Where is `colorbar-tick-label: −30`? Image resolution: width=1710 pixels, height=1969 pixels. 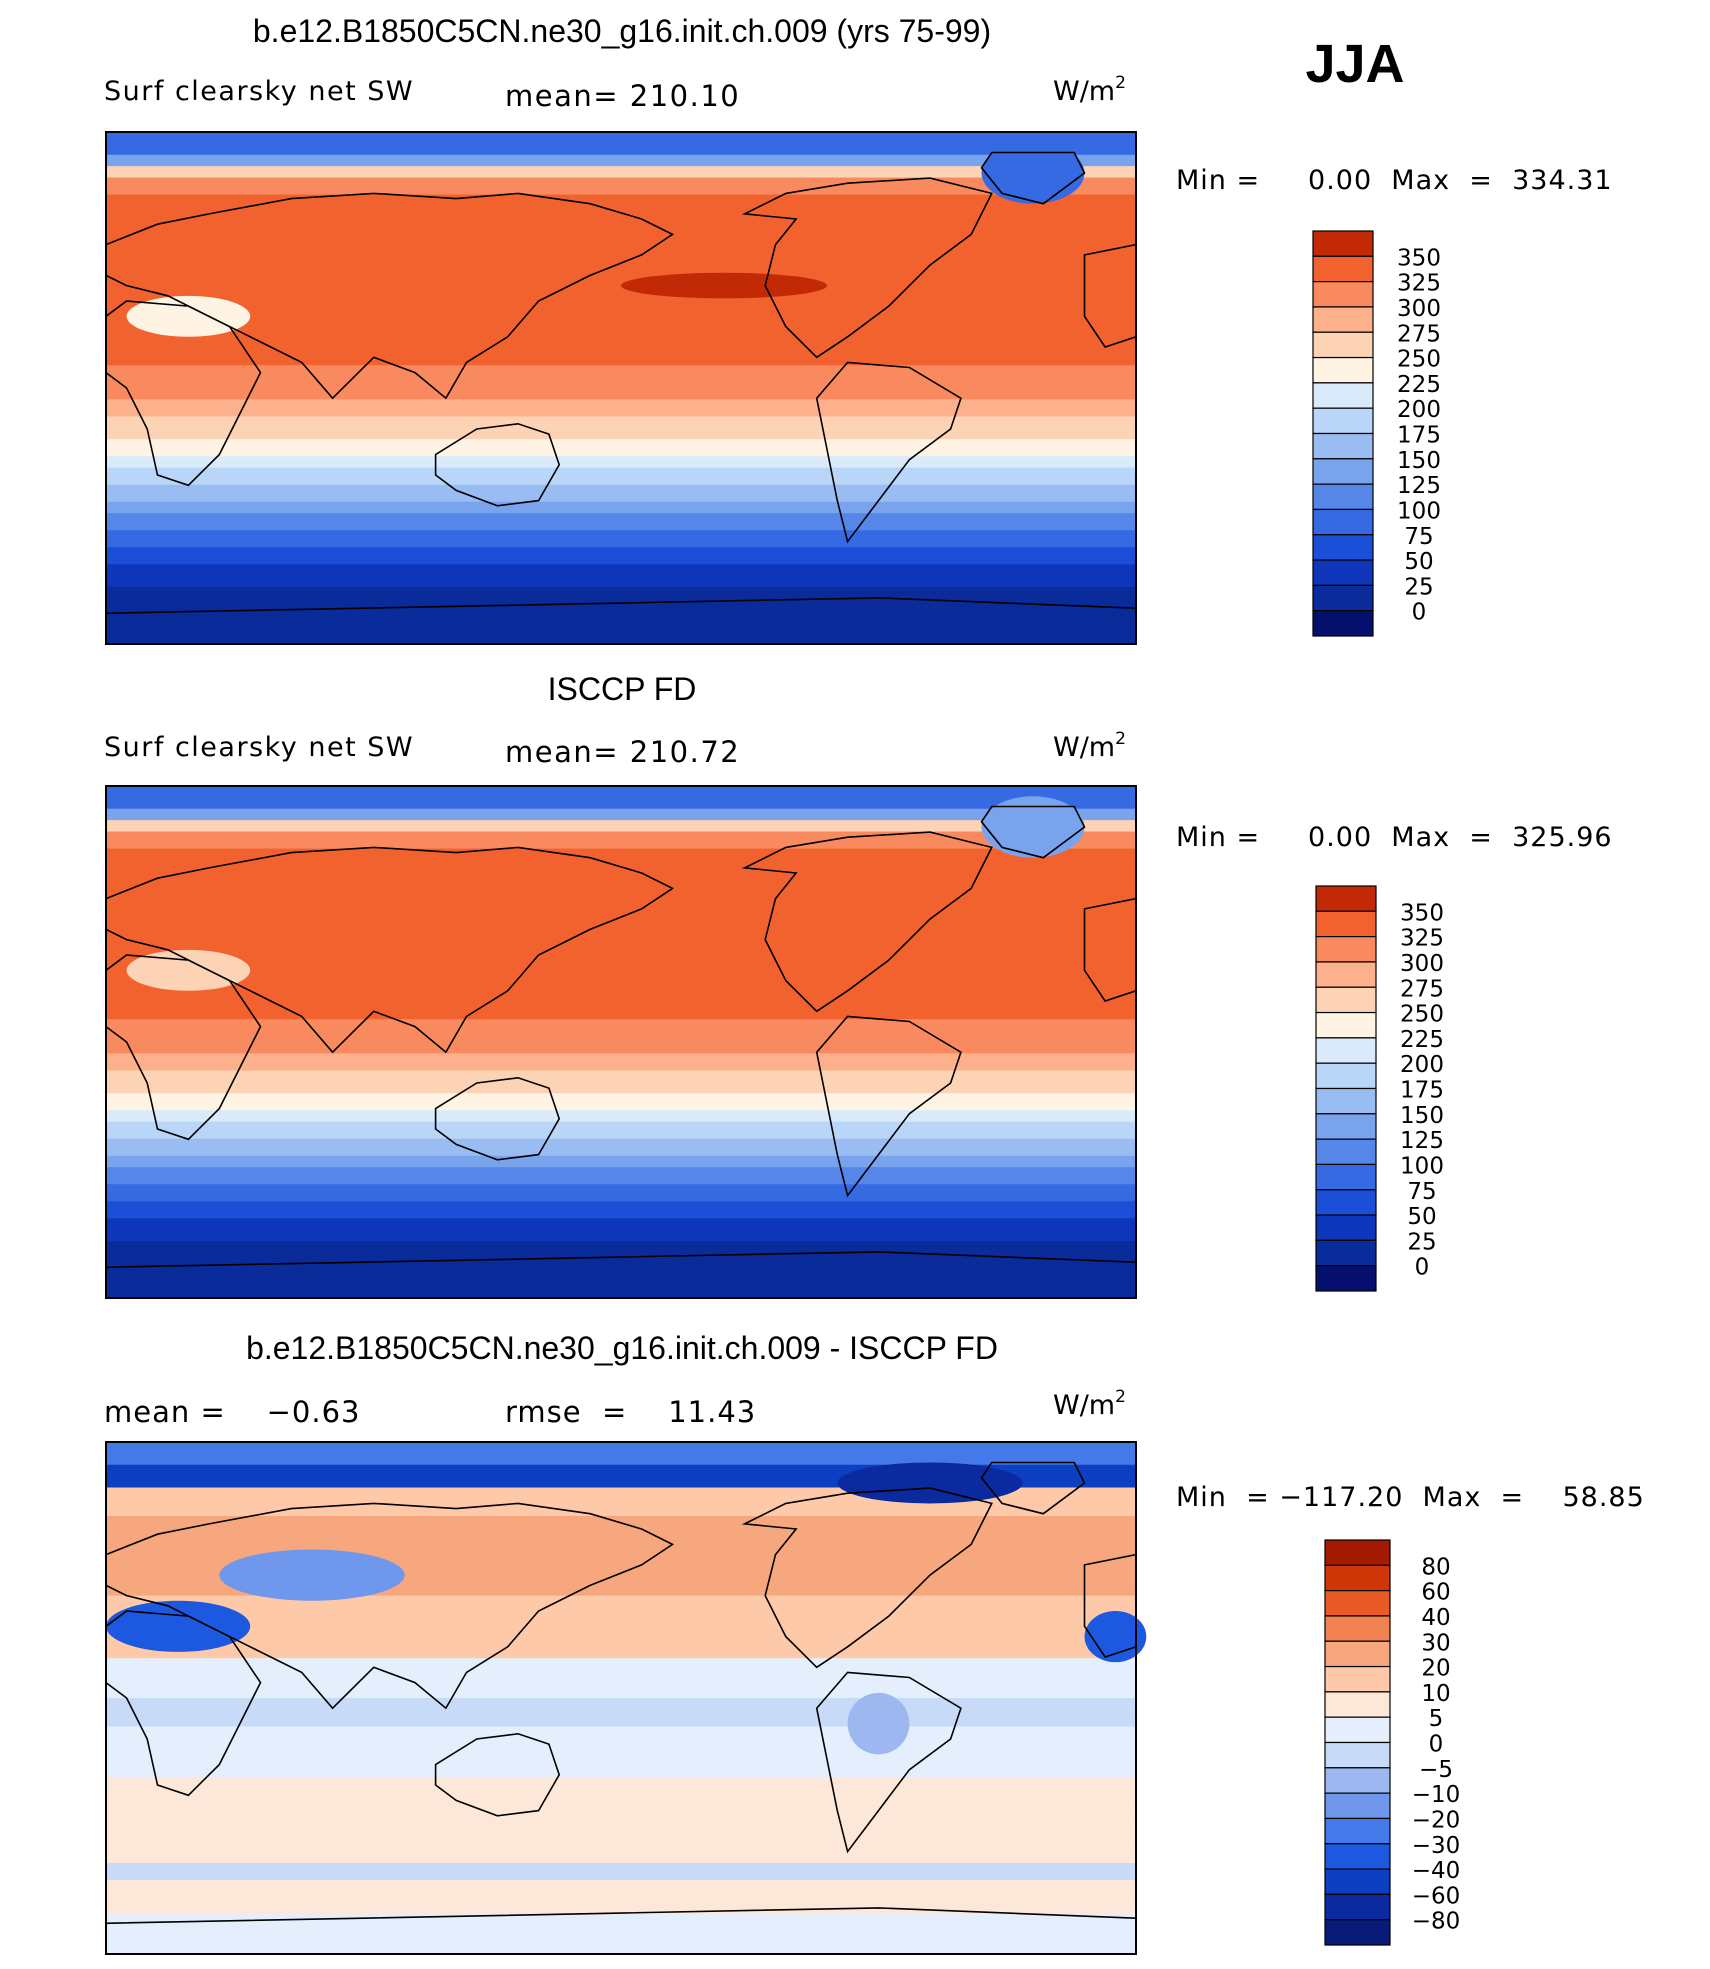 colorbar-tick-label: −30 is located at coordinates (1436, 1846).